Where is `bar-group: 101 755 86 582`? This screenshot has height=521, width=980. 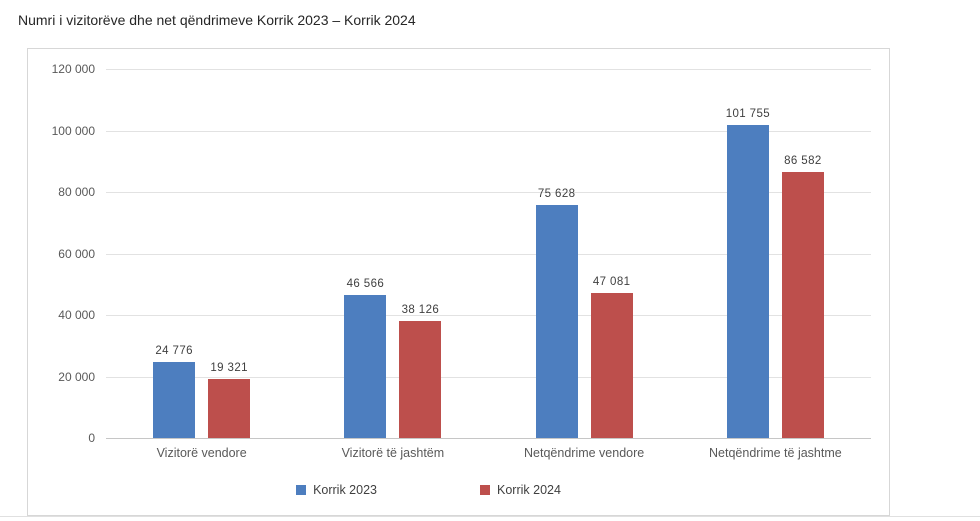
bar-group: 101 755 86 582 is located at coordinates (775, 253).